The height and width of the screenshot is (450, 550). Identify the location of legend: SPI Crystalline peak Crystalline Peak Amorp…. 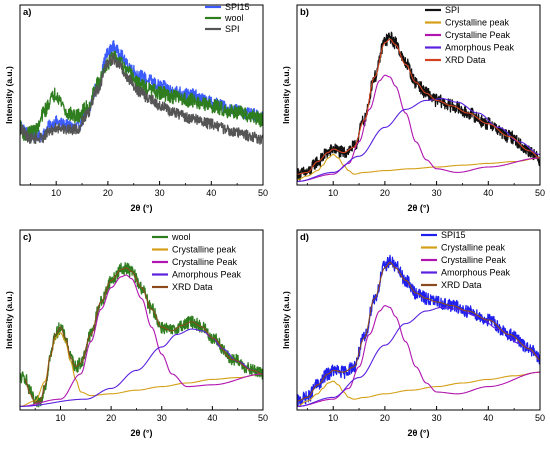
(470, 35).